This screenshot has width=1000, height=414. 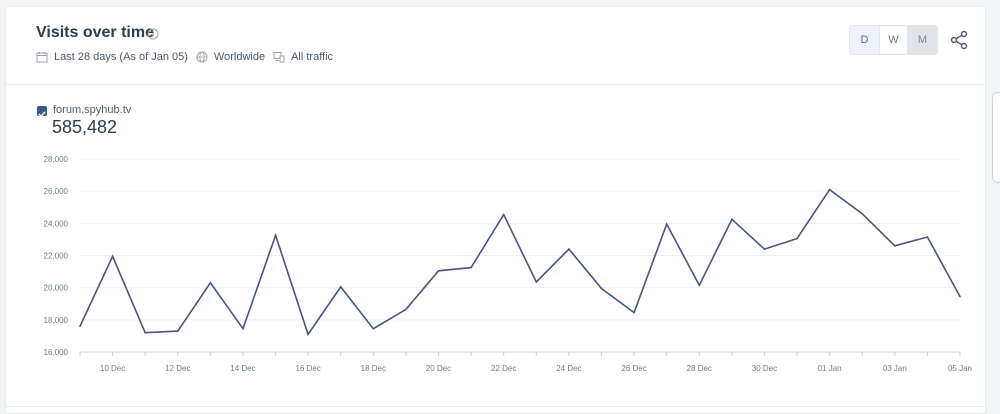 What do you see at coordinates (830, 368) in the screenshot?
I see `x-tick-label: 01 Jan` at bounding box center [830, 368].